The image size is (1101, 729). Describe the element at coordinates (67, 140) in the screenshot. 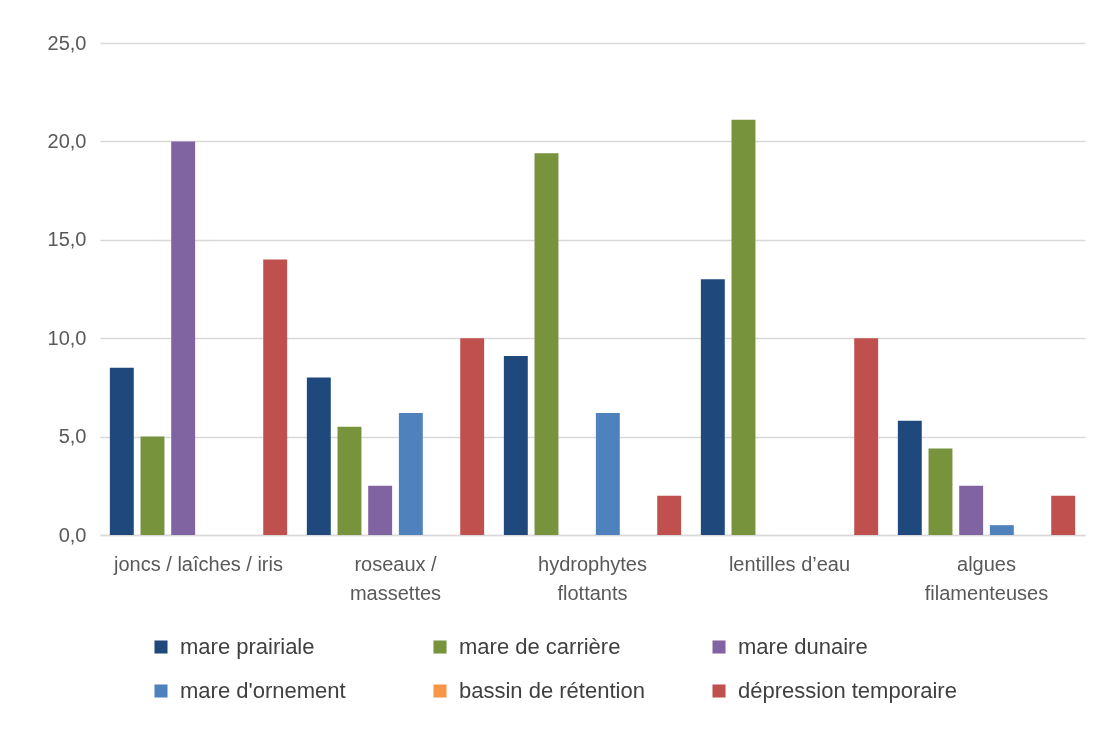

I see `y-tick-label: 20,0` at that location.